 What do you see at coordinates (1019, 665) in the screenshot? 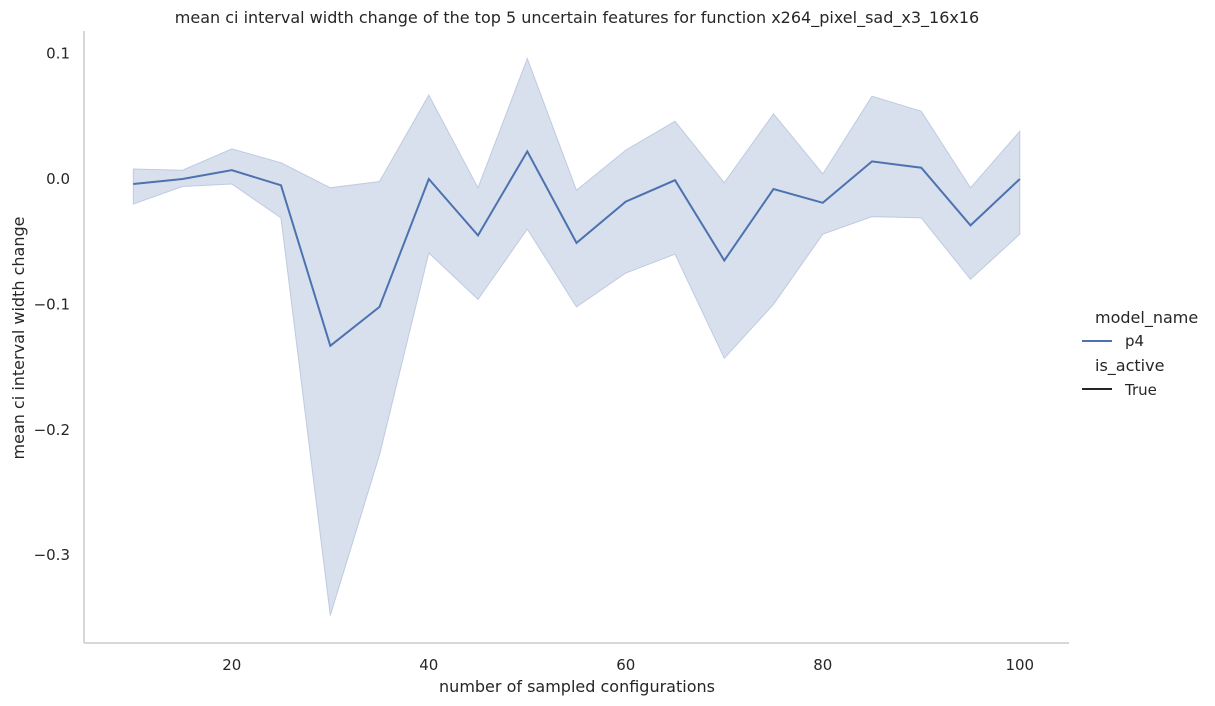
I see `x-tick-label: 100` at bounding box center [1019, 665].